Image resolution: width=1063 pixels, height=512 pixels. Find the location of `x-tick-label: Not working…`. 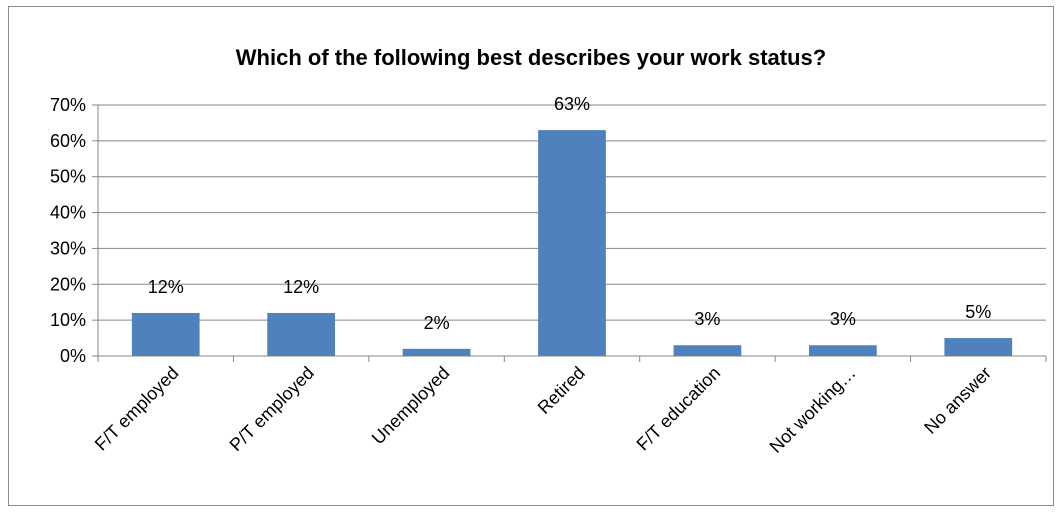

x-tick-label: Not working… is located at coordinates (813, 410).